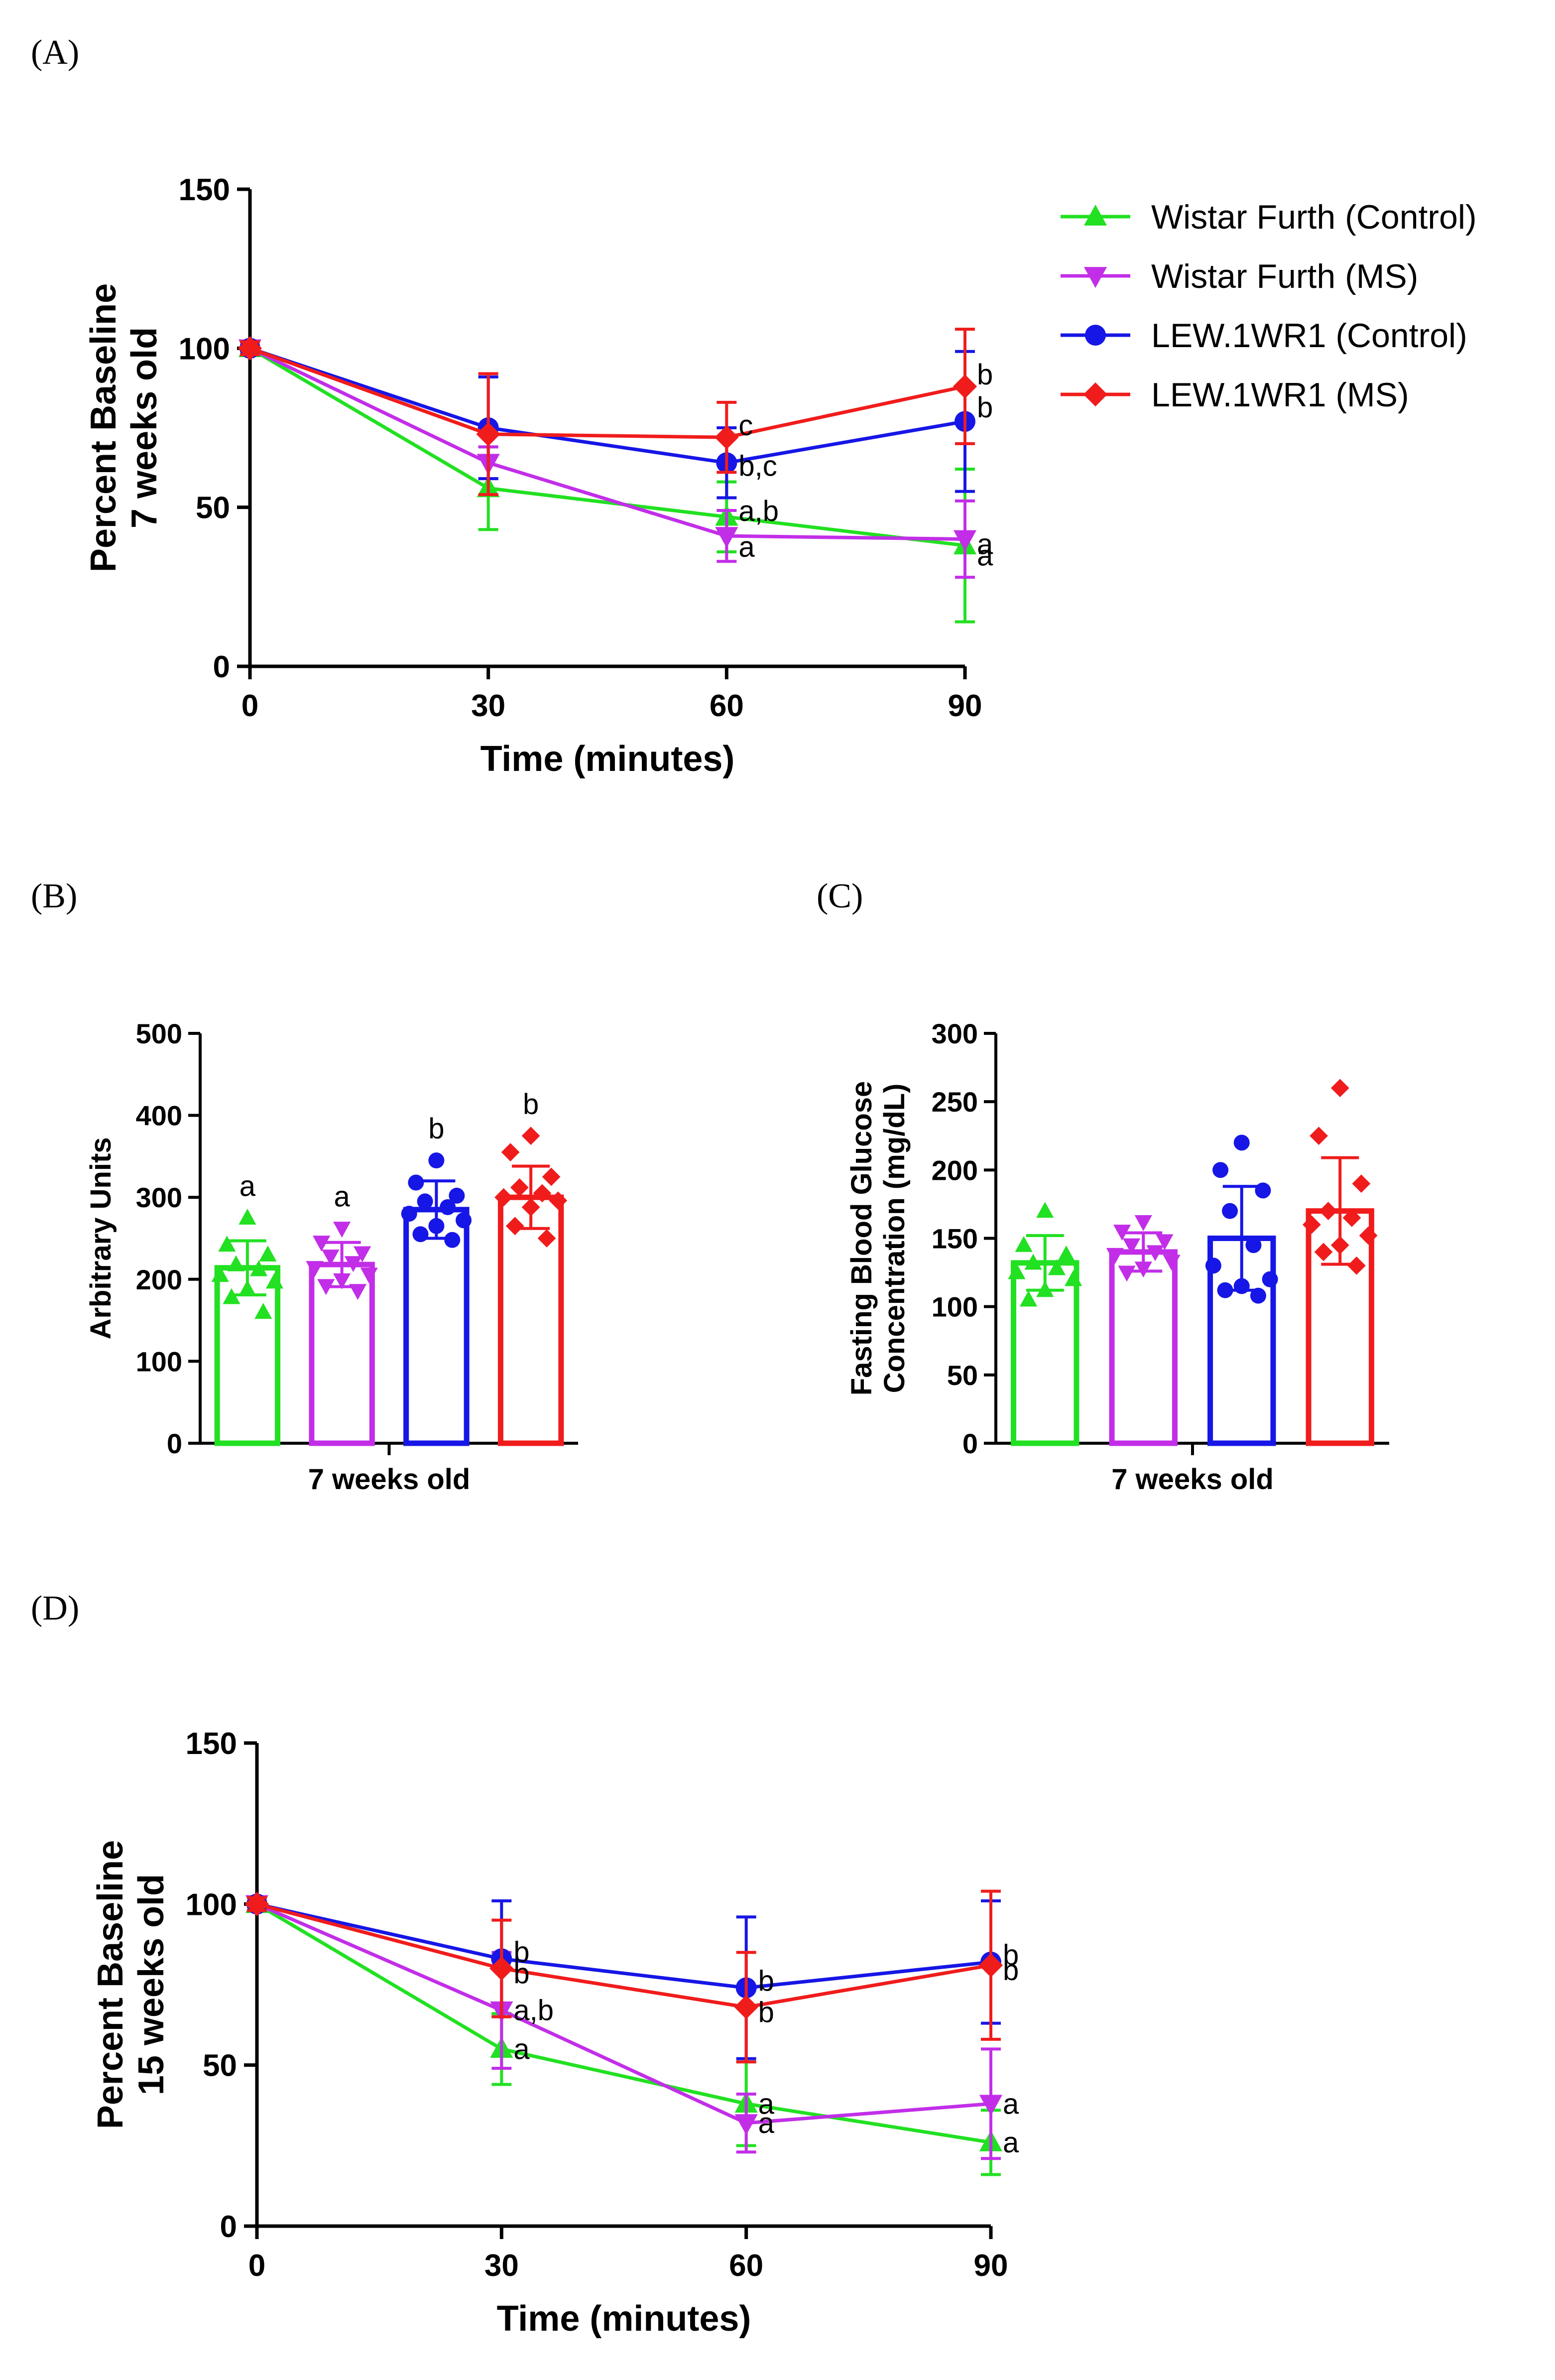 The image size is (1555, 2380). Describe the element at coordinates (159, 1033) in the screenshot. I see `chart-b-y-tick-label: 500` at that location.